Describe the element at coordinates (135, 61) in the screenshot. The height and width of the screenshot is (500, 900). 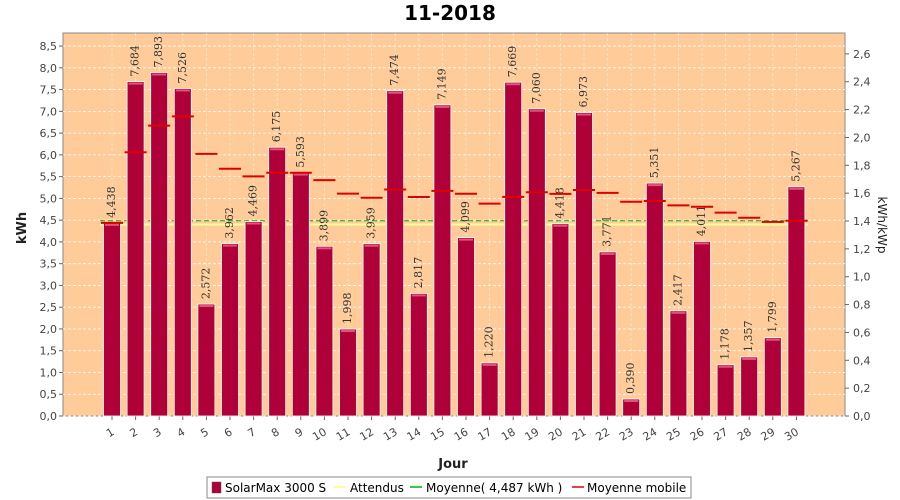
I see `bar-value-label: 7,684` at that location.